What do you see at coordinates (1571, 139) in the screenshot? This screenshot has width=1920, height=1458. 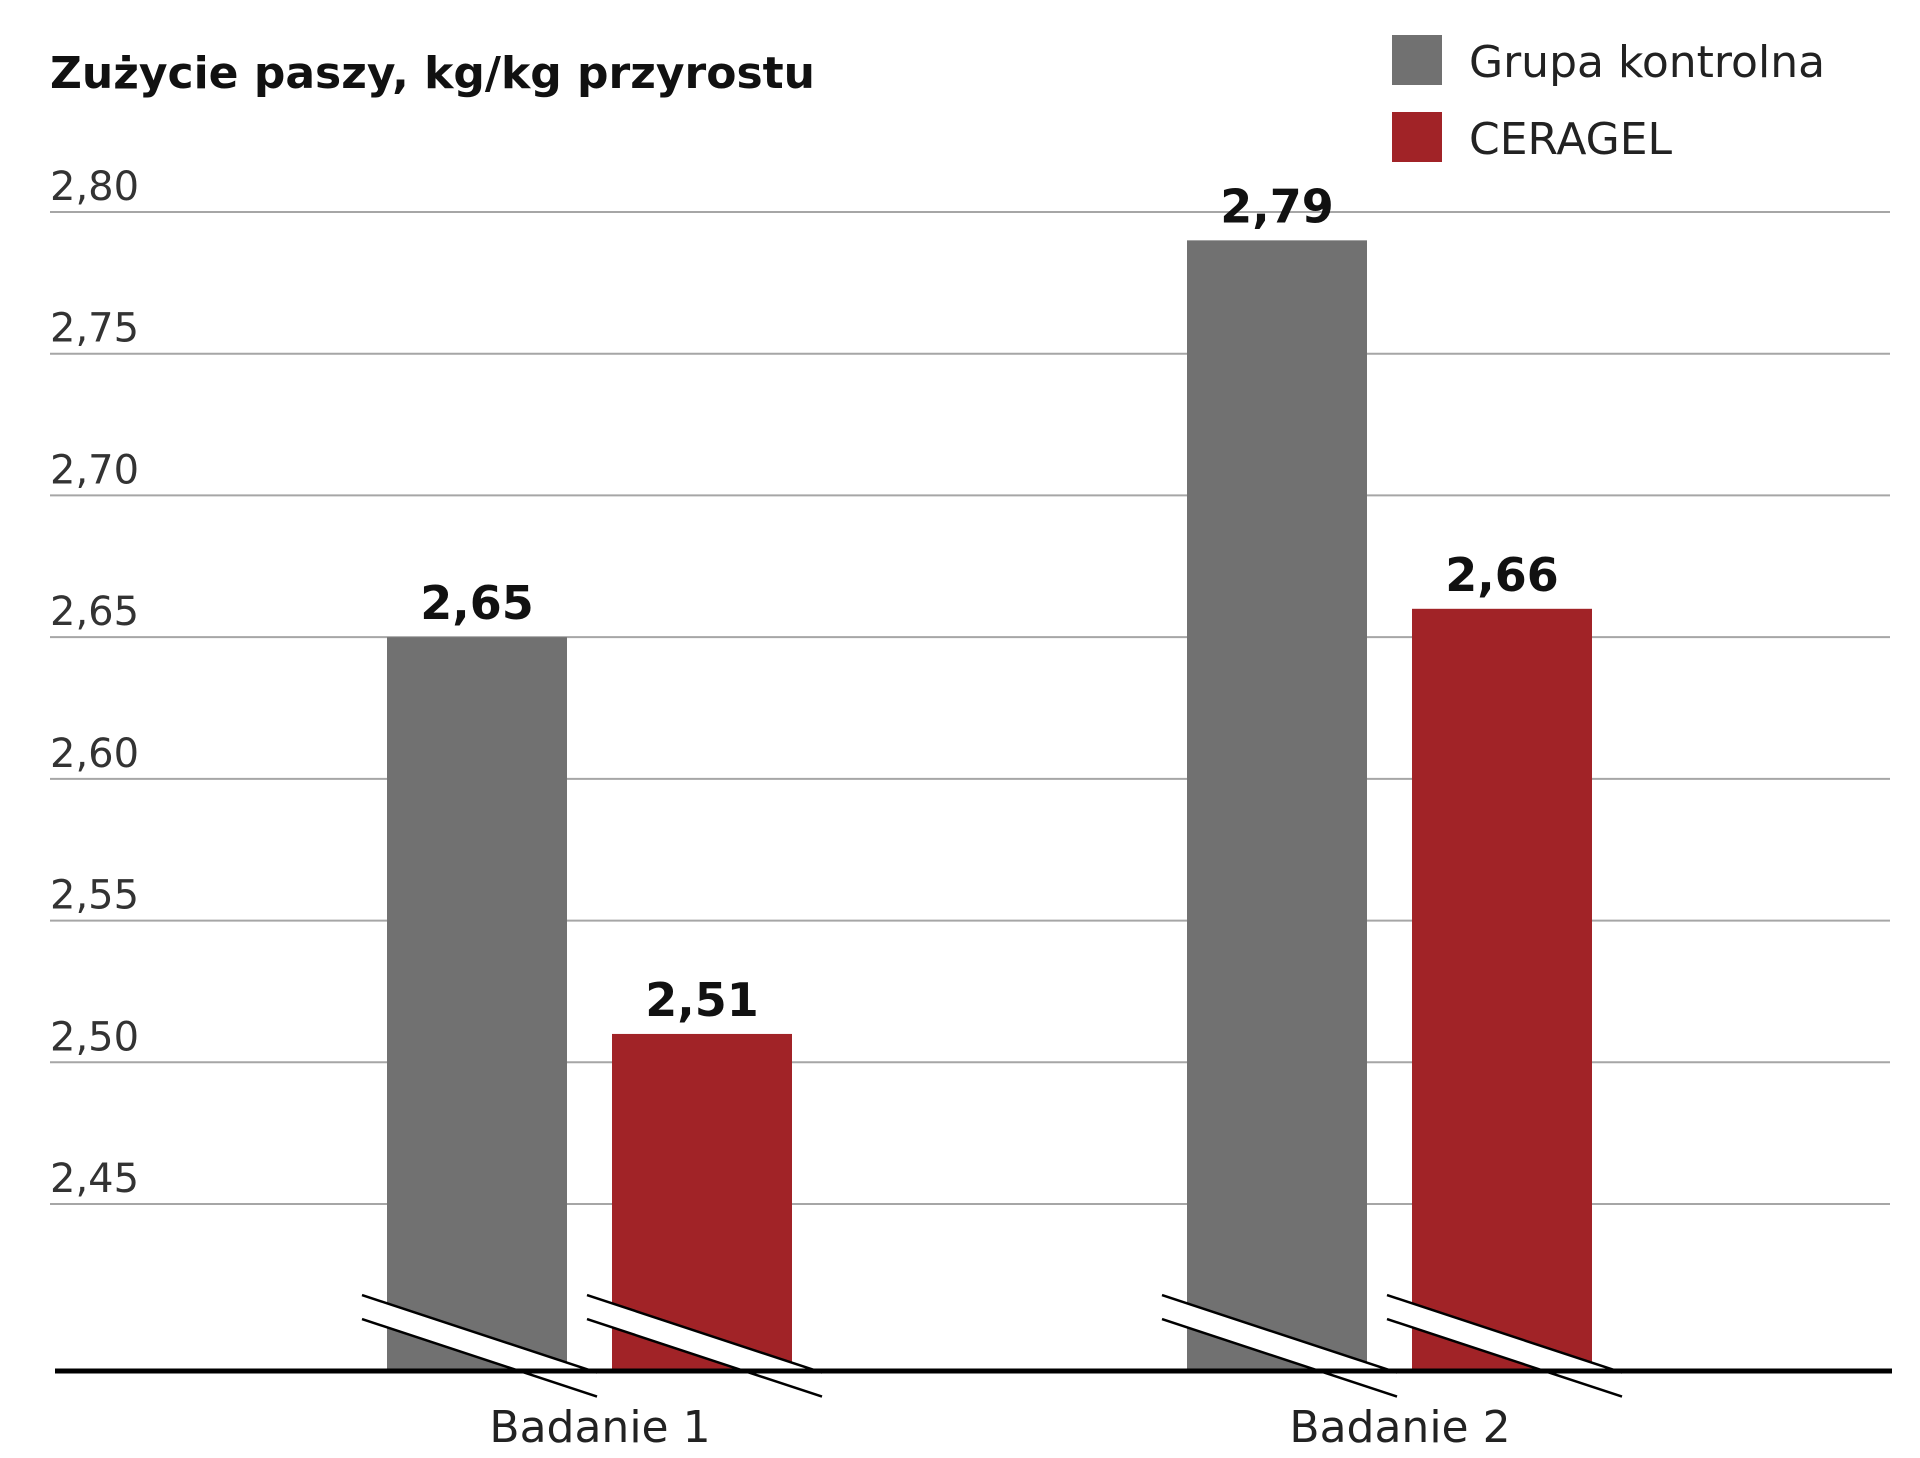 I see `legend-label: CERAGEL` at bounding box center [1571, 139].